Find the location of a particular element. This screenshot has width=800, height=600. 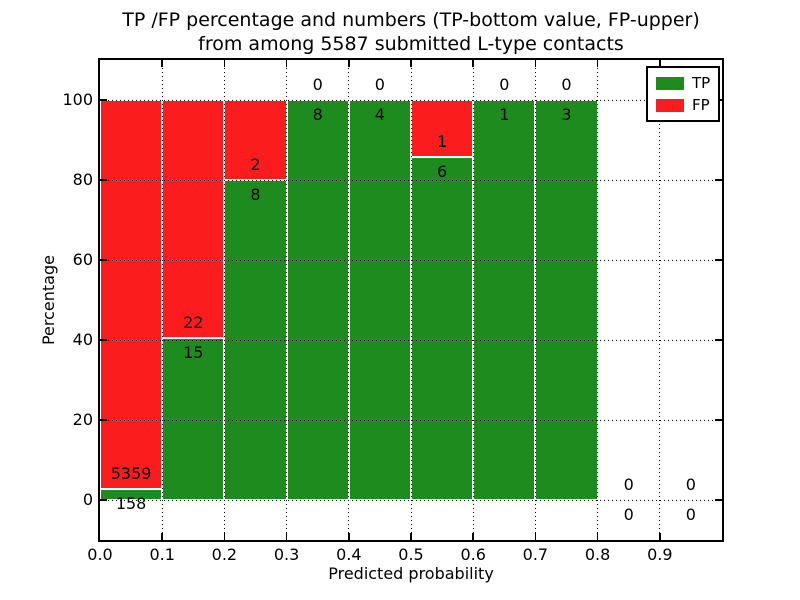

x-tick-label: 0.4 is located at coordinates (349, 554).